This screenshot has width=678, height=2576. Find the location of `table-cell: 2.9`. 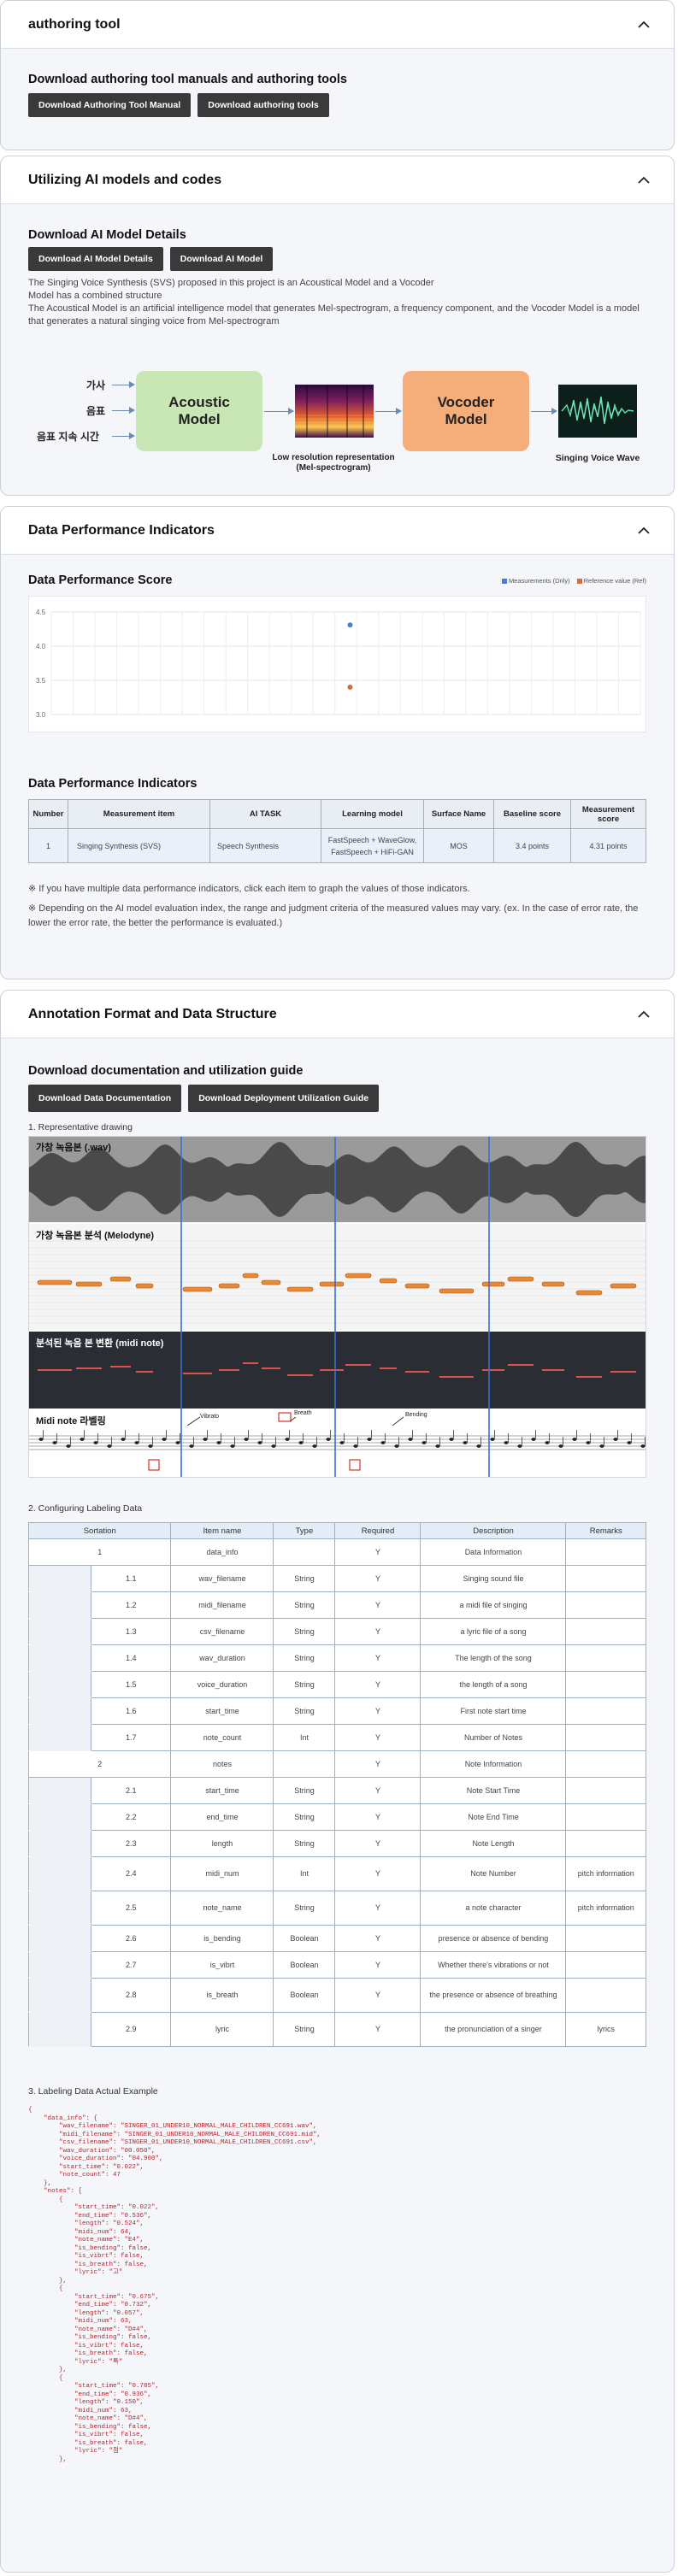

table-cell: 2.9 is located at coordinates (131, 2029).